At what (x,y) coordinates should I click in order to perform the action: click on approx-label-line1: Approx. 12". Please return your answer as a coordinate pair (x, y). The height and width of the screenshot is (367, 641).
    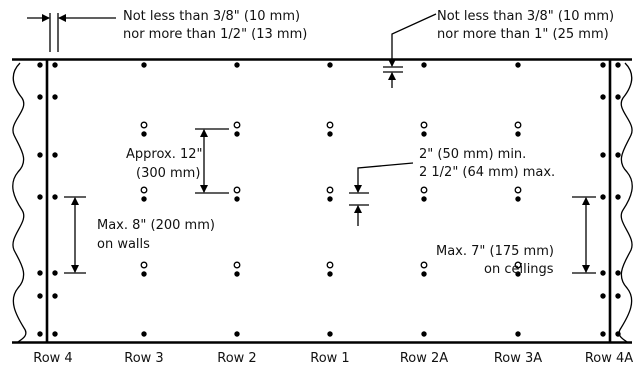
    Looking at the image, I should click on (164, 154).